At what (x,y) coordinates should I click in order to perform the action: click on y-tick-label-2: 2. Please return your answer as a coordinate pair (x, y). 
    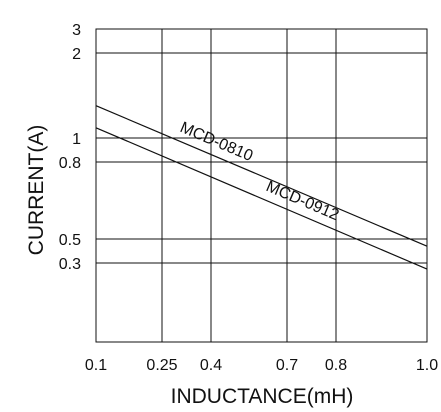
    Looking at the image, I should click on (76, 54).